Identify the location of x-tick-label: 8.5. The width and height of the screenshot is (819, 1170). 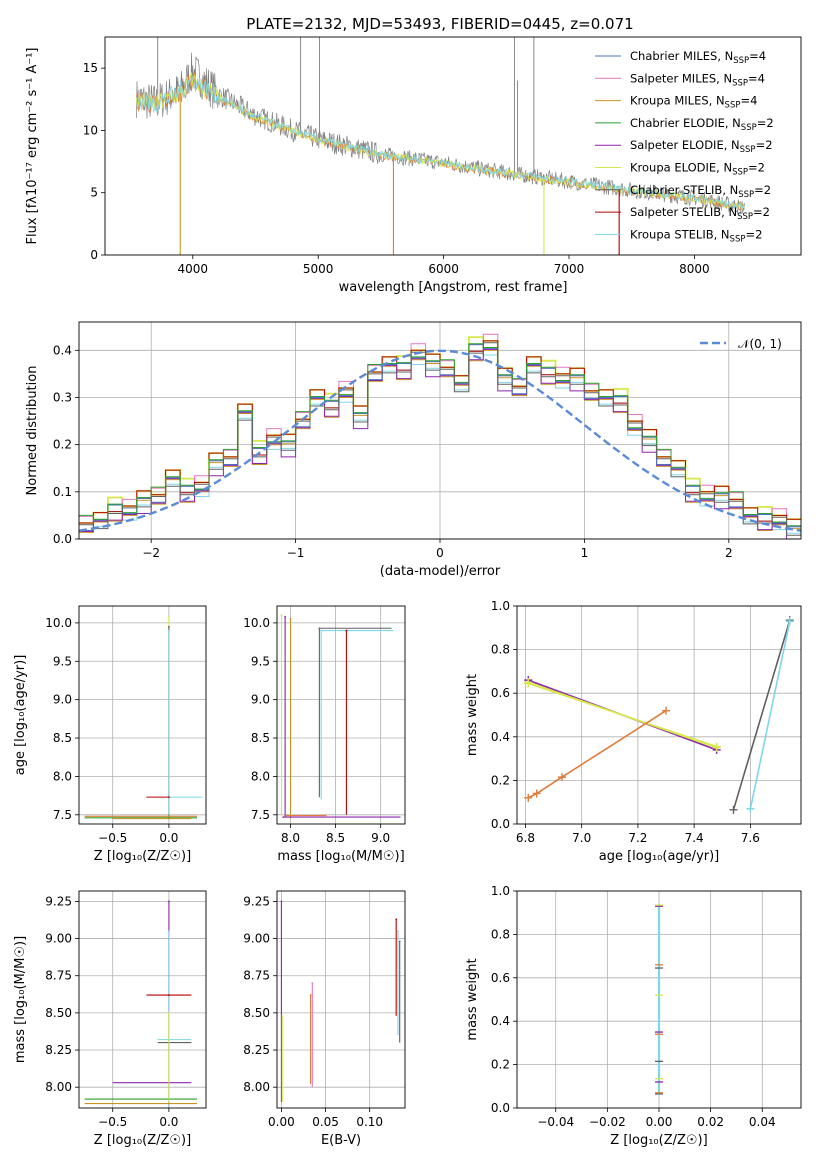
(335, 838).